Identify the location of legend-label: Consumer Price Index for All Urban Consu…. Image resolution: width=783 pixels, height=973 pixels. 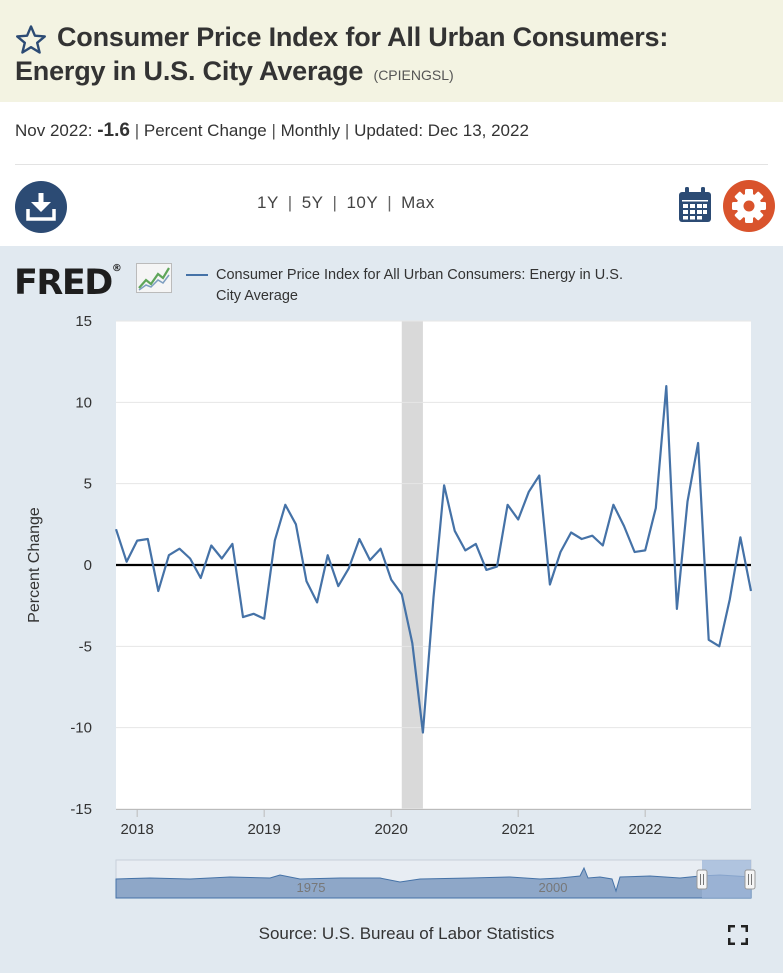
(419, 285).